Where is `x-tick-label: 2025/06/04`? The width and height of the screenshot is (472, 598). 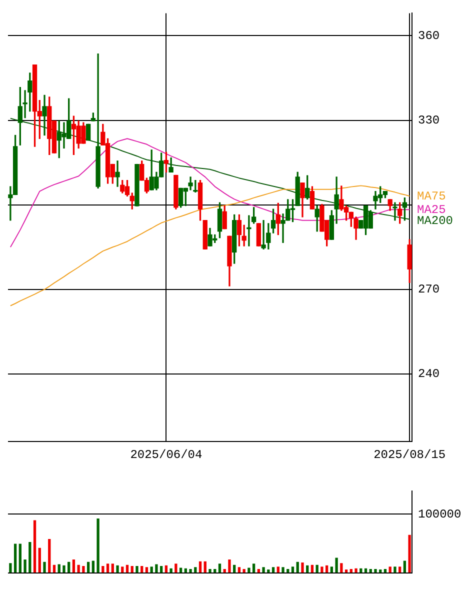 x-tick-label: 2025/06/04 is located at coordinates (166, 455).